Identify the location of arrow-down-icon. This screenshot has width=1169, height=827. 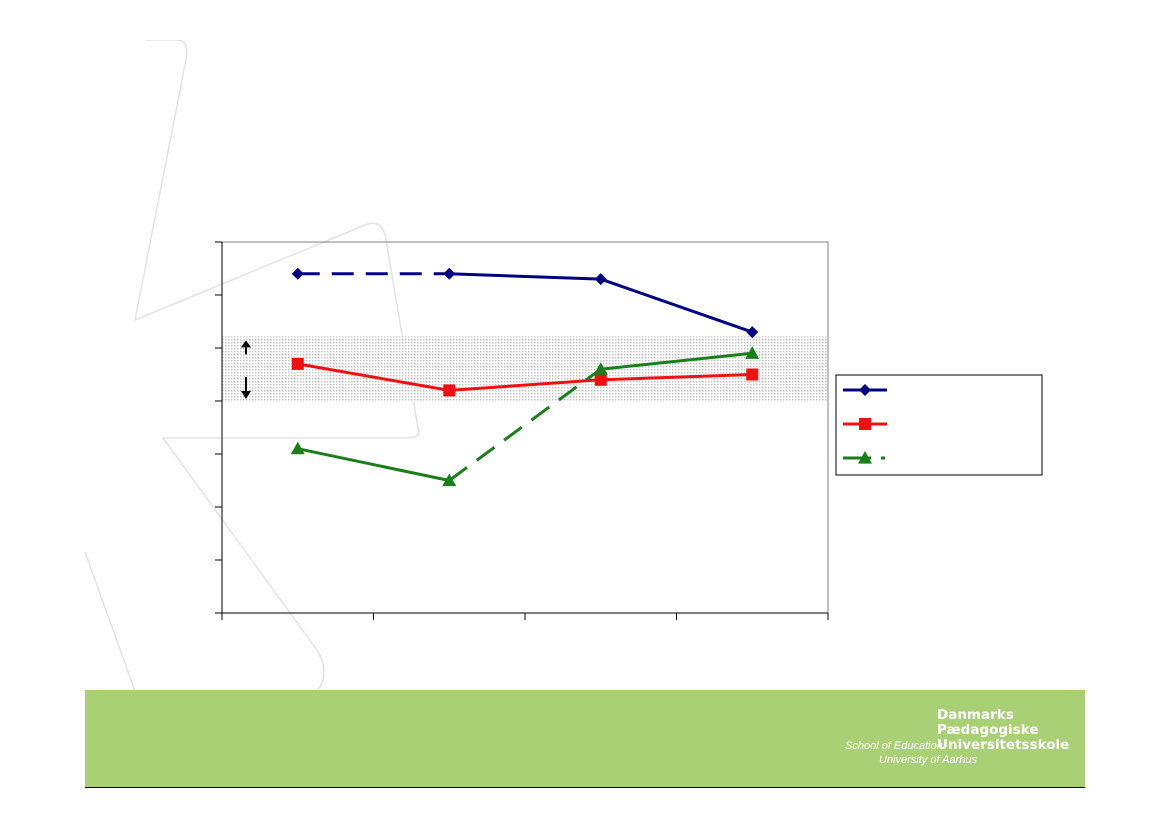
(246, 395).